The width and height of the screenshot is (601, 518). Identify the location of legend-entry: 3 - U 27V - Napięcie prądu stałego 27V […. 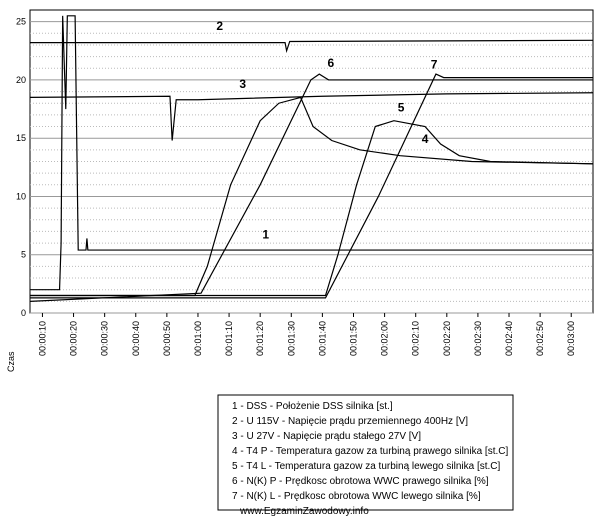
(326, 436).